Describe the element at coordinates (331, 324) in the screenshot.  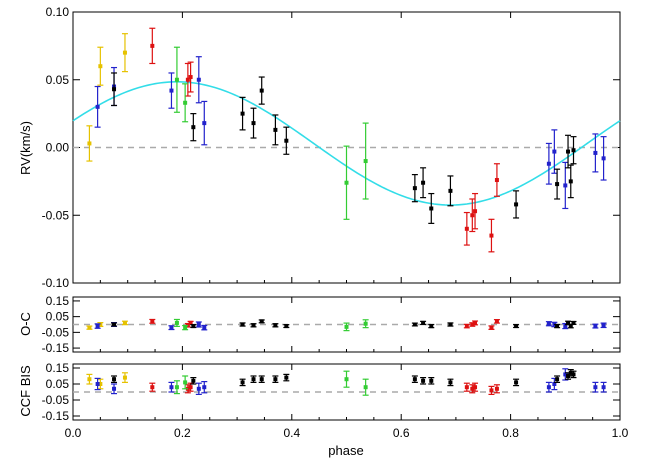
I see `oc-panel: -0.15 -0.050.05 0.15` at that location.